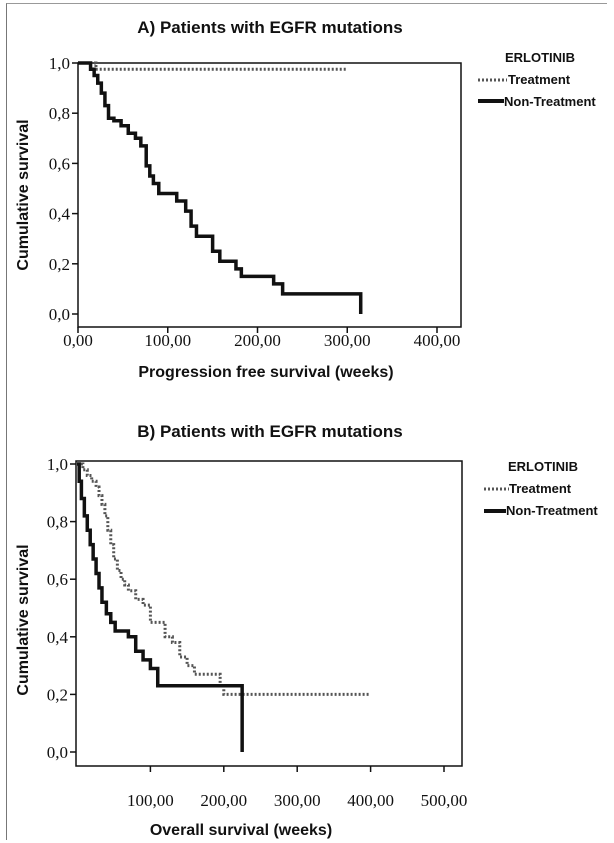 The height and width of the screenshot is (843, 614). I want to click on panel-a-x-tick-label: 100,00, so click(167, 340).